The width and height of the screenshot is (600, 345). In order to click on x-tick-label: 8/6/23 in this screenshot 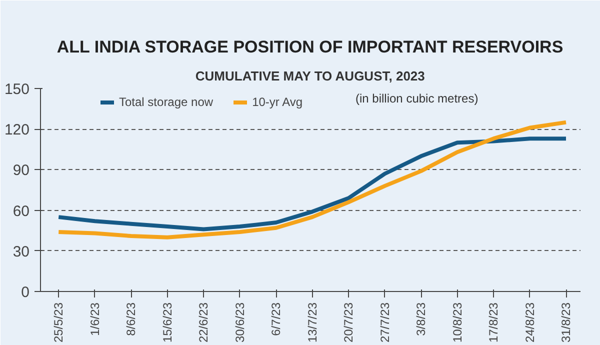, I will do `click(131, 319)`.